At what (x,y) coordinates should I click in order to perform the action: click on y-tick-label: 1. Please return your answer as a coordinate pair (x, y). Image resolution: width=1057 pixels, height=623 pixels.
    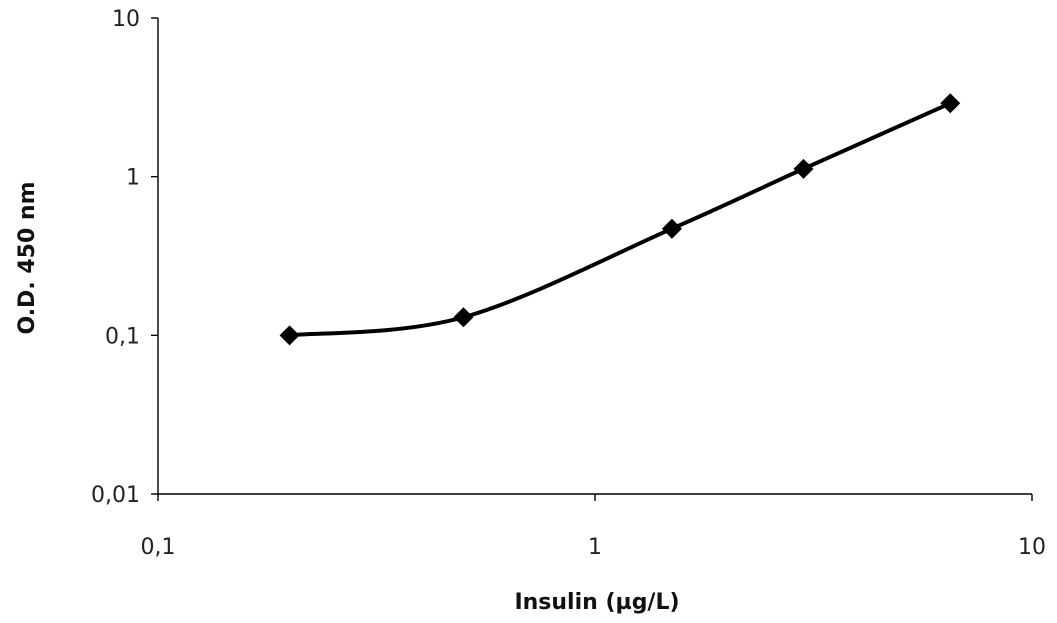
    Looking at the image, I should click on (133, 178).